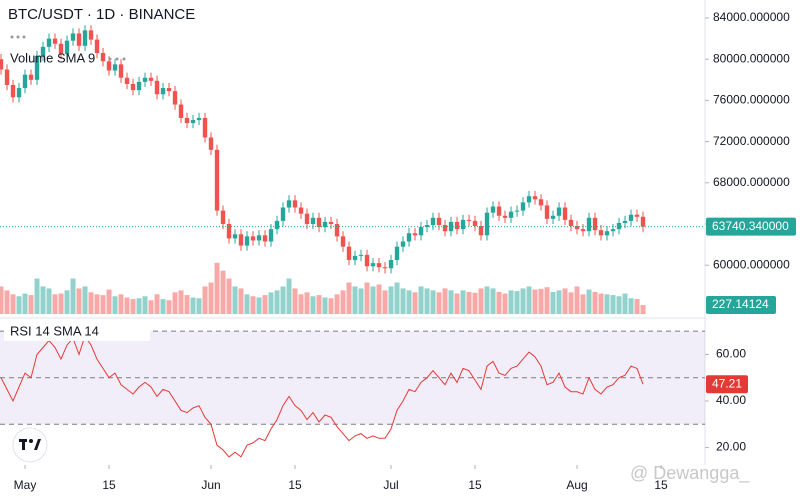 The image size is (800, 500). What do you see at coordinates (52, 57) in the screenshot?
I see `volume-legend: Volume SMA 9` at bounding box center [52, 57].